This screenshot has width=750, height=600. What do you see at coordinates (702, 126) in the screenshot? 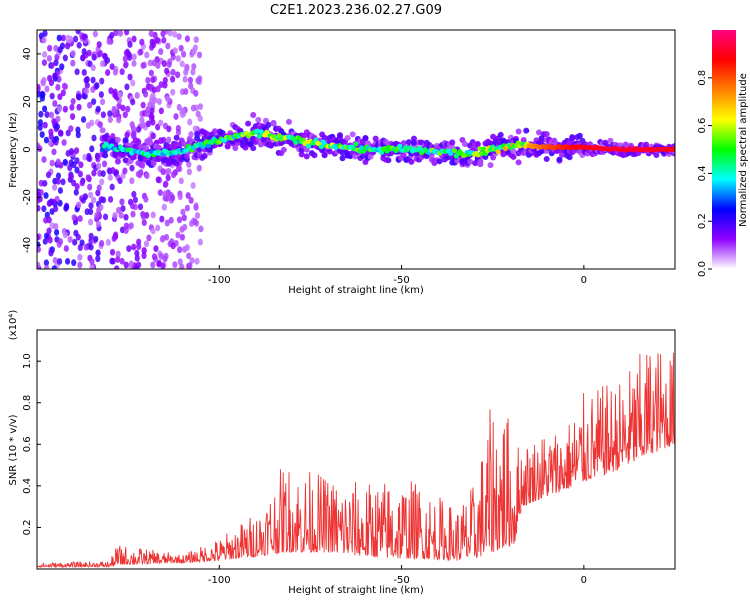
I see `colorbar-tick-label: 0.6` at bounding box center [702, 126].